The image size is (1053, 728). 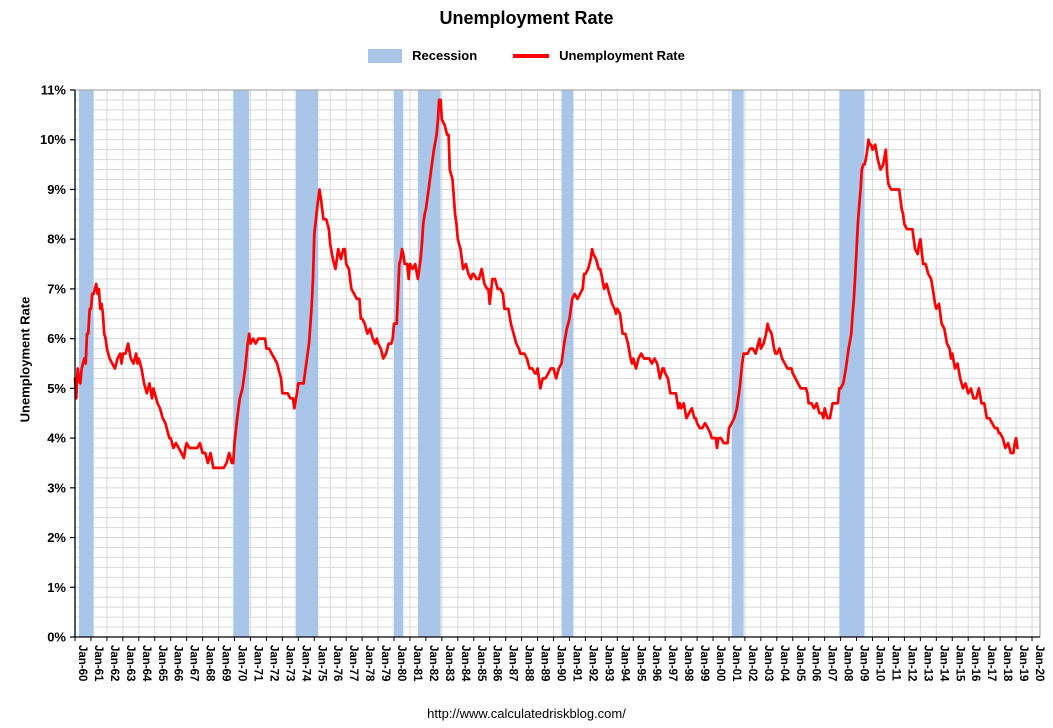 I want to click on svg-text: Jan-03, so click(x=768, y=663).